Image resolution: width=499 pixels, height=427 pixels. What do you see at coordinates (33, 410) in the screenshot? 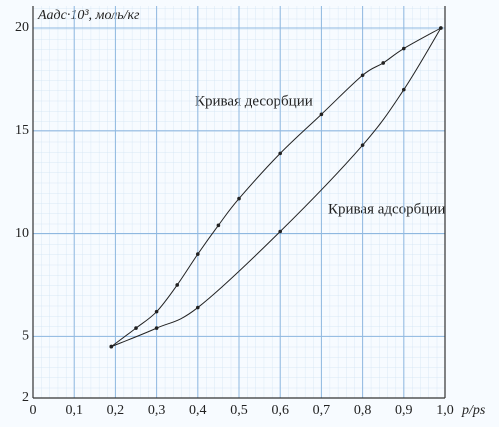
I see `x-tick-label: 0` at bounding box center [33, 410].